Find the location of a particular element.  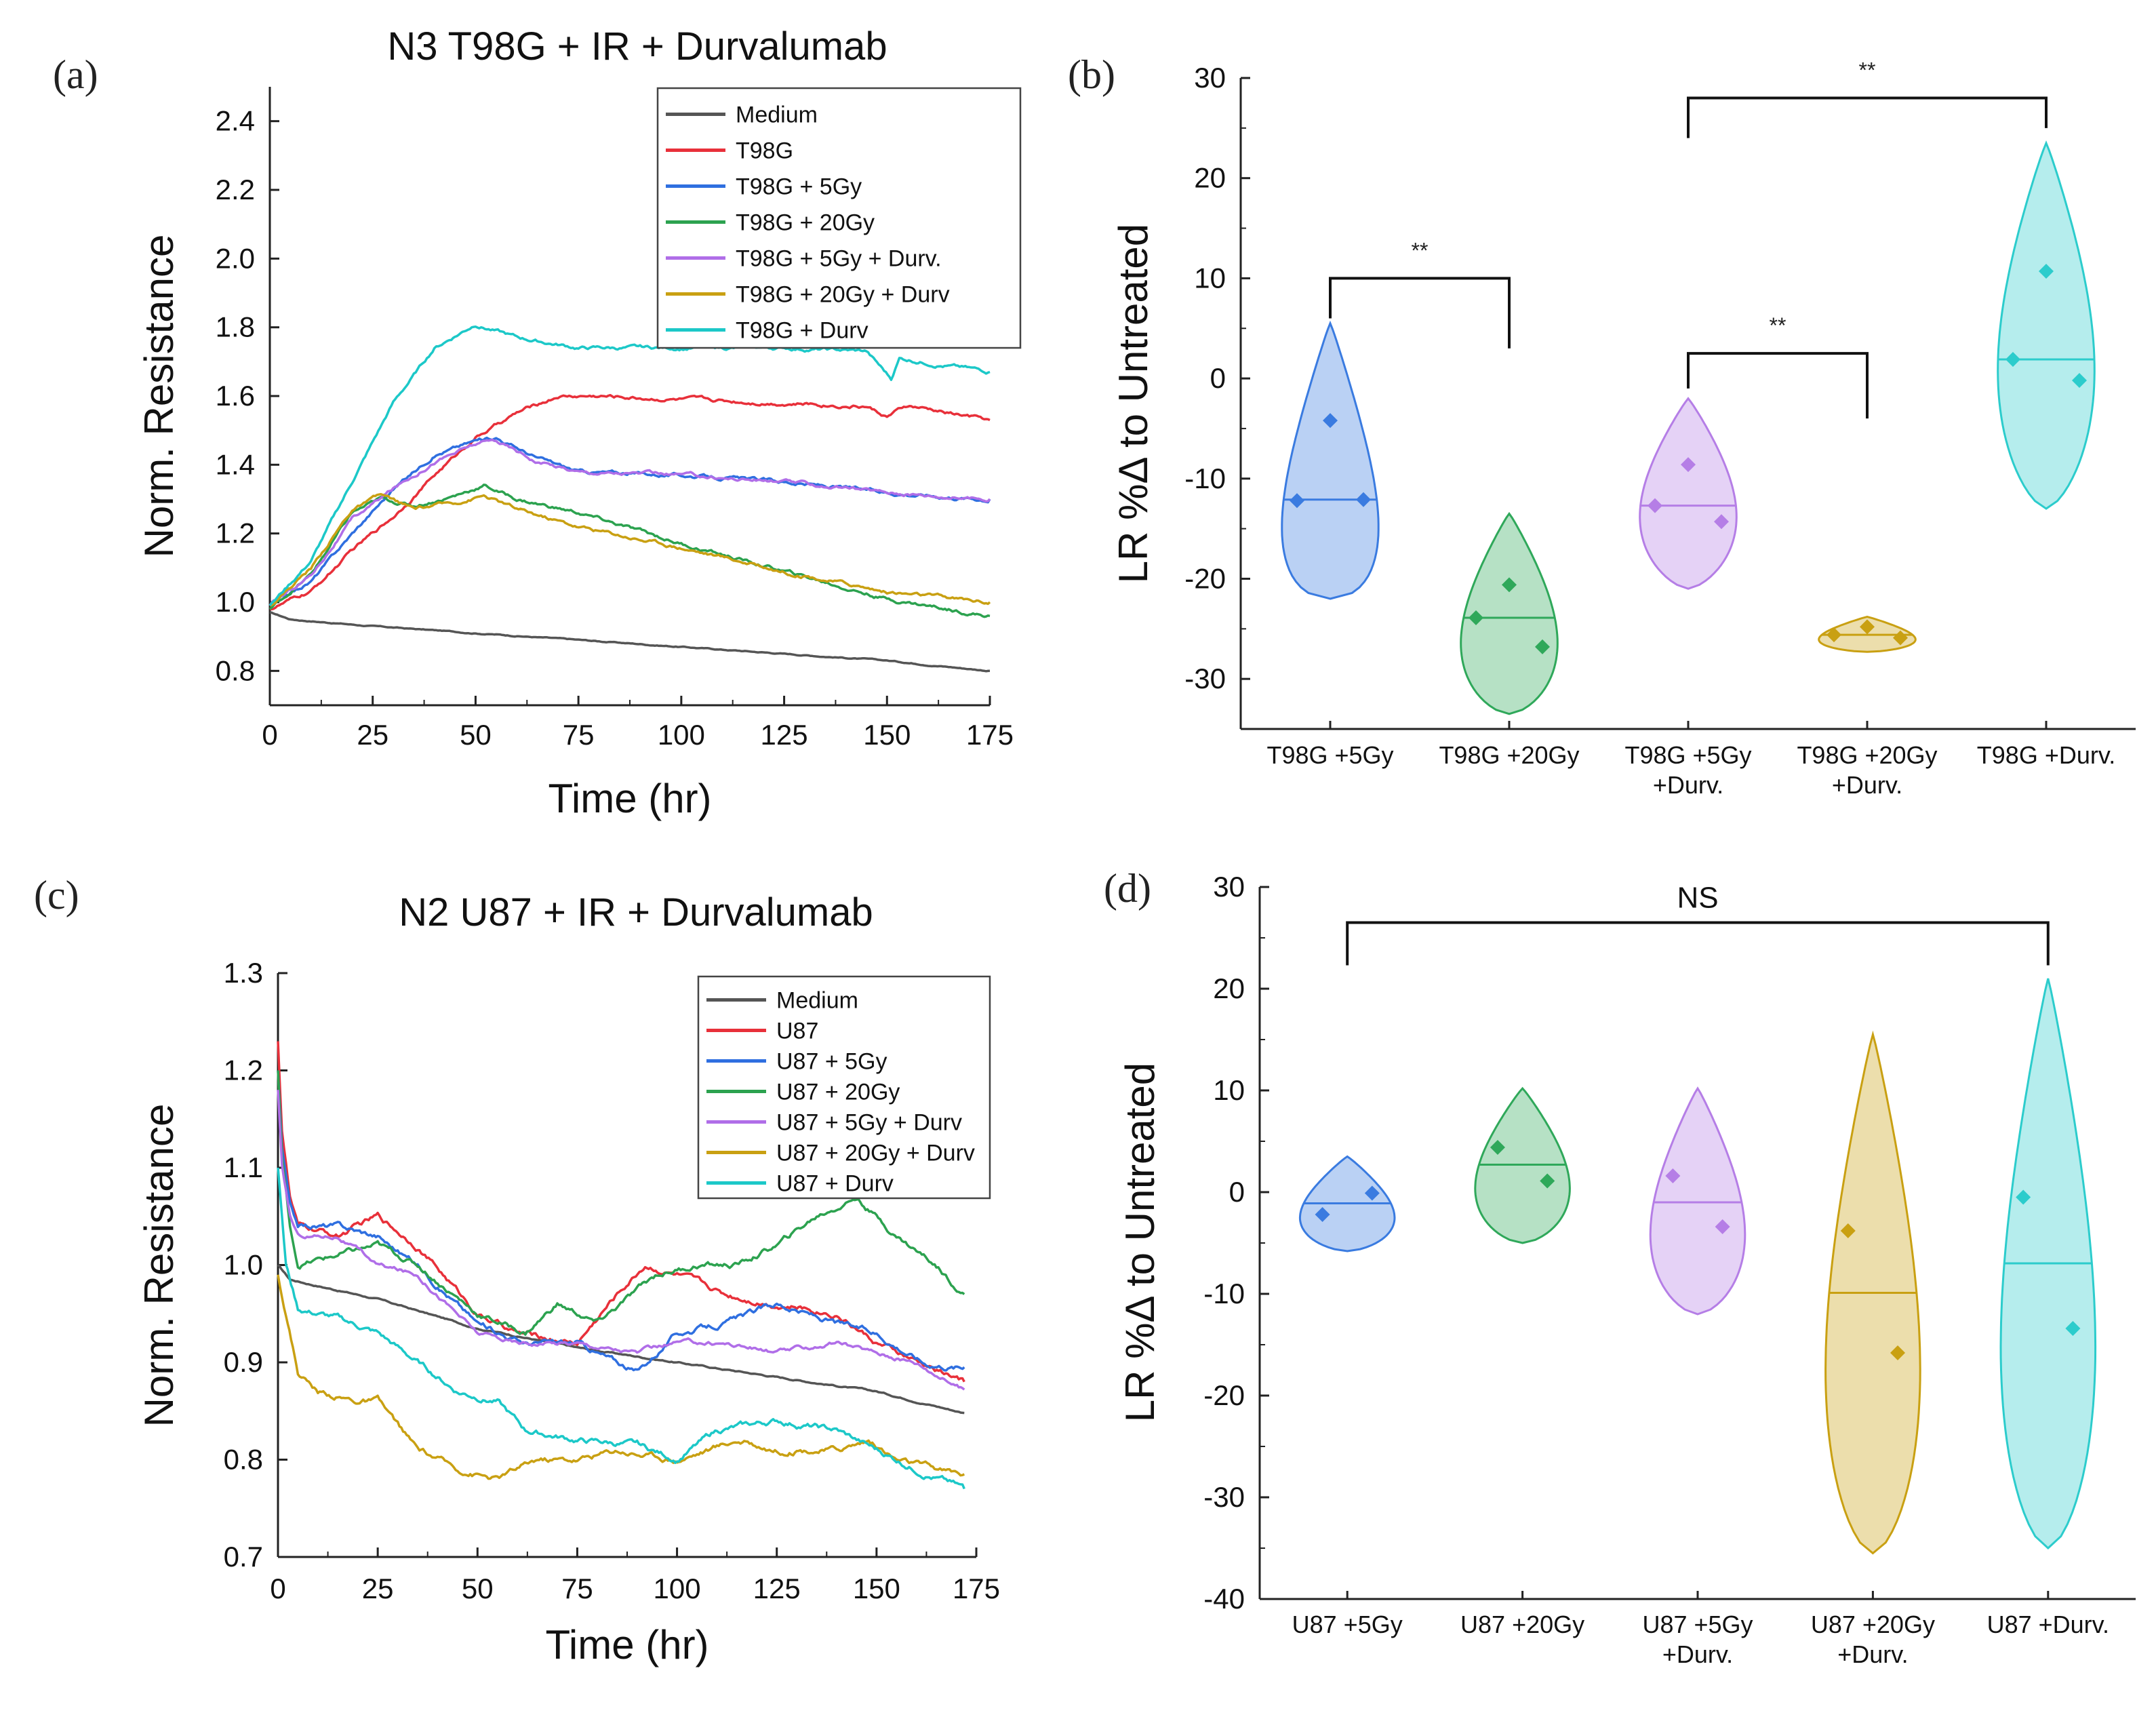

legend-label: T98G + 20Gy + Durv is located at coordinates (843, 295).